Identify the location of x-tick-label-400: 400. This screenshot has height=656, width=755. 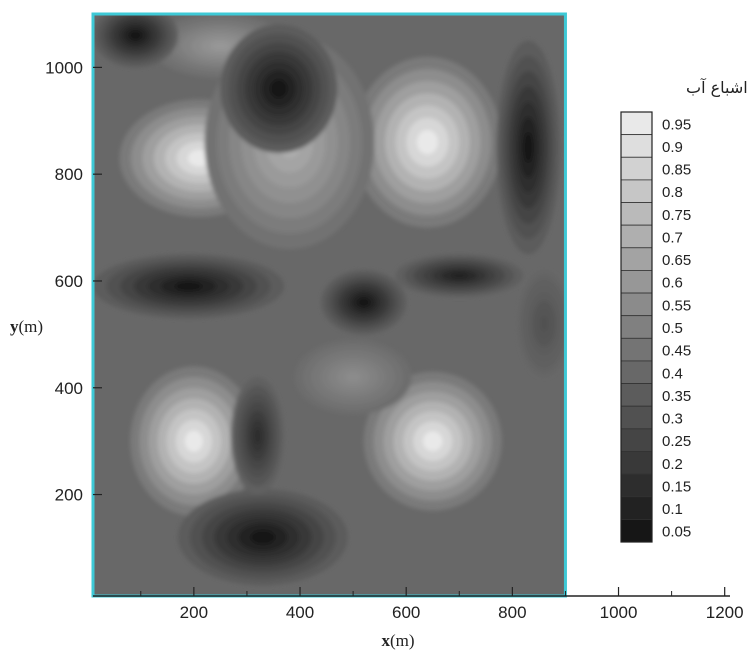
(300, 612).